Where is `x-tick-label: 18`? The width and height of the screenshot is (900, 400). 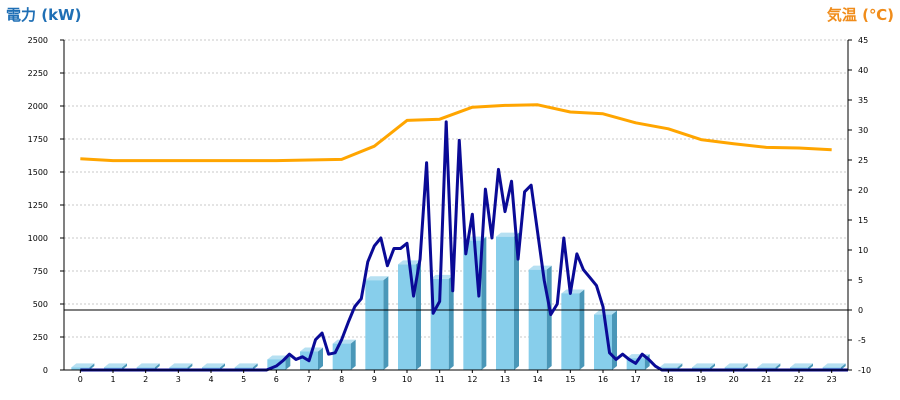
x-tick-label: 18 is located at coordinates (668, 379).